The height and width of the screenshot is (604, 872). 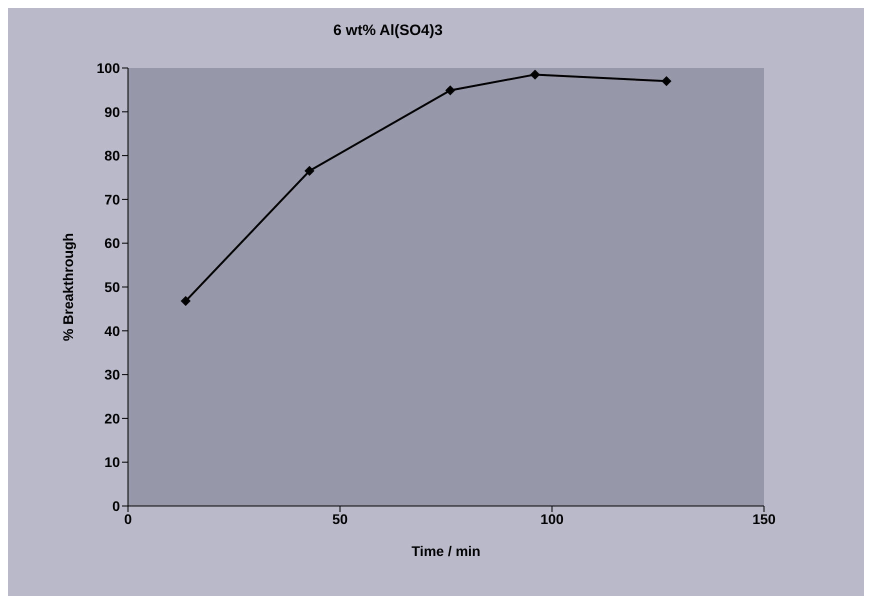 I want to click on x-axis-title: Time / min, so click(x=446, y=551).